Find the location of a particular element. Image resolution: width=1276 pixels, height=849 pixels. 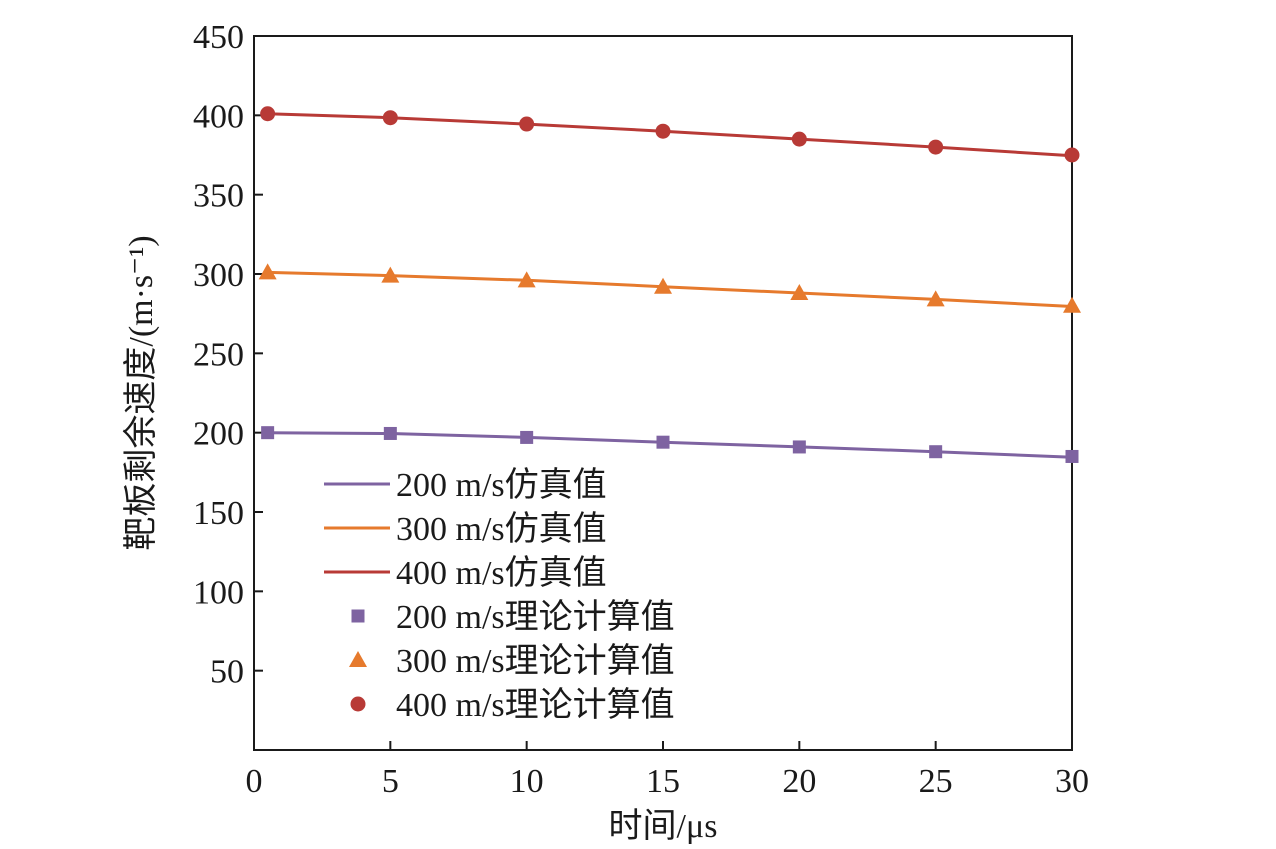

x-tick-label: 5 is located at coordinates (390, 781).